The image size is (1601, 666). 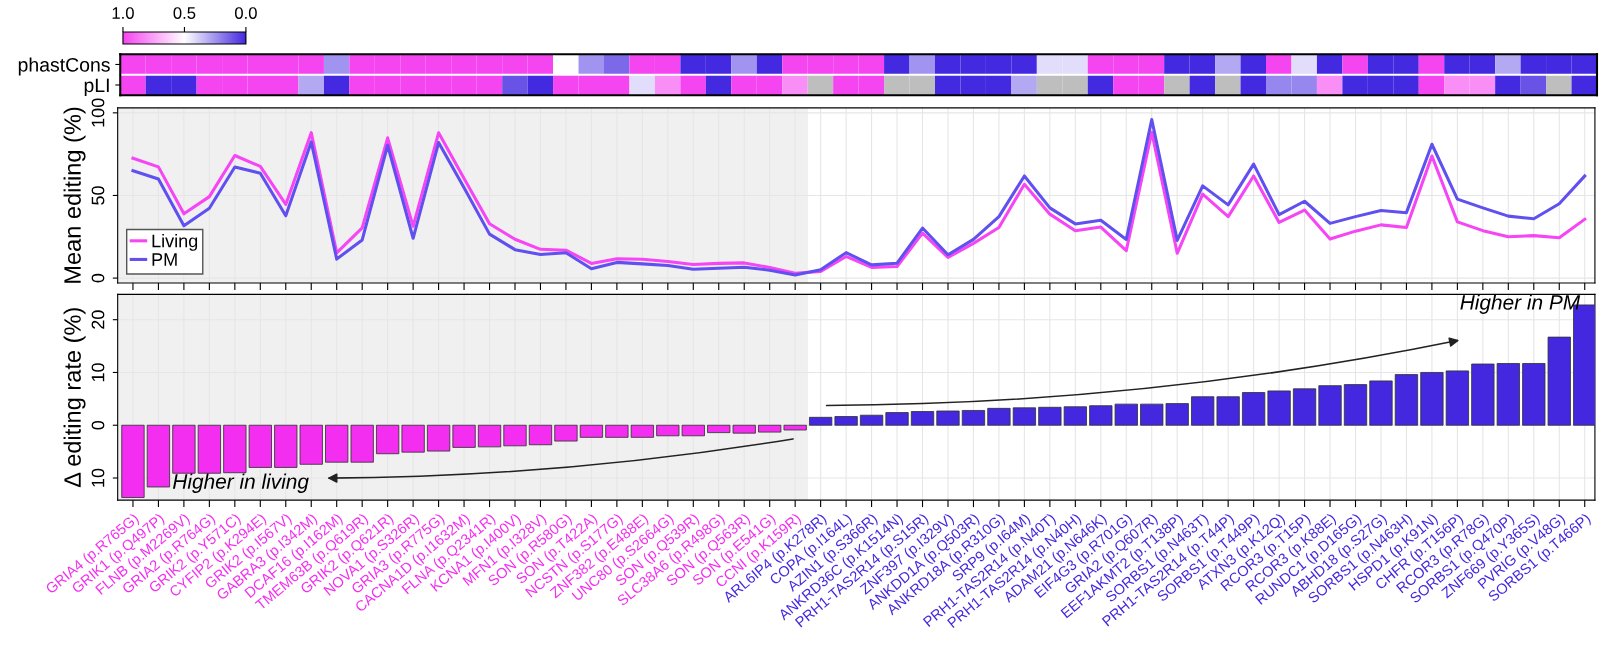 I want to click on y-axis-title: Mean editing (%), so click(x=74, y=195).